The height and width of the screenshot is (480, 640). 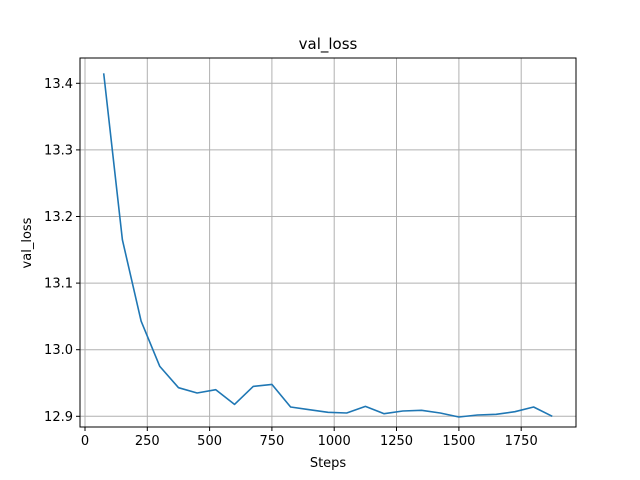 What do you see at coordinates (521, 441) in the screenshot?
I see `x-tick-label: 1750` at bounding box center [521, 441].